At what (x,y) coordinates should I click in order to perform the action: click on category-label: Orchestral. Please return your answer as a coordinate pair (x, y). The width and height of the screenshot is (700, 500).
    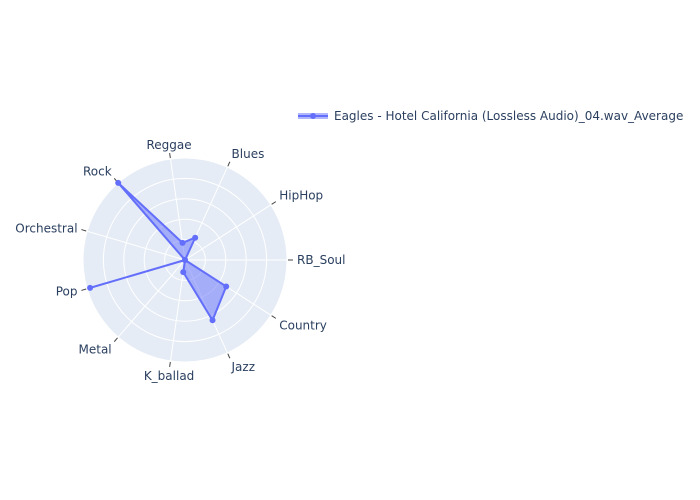
    Looking at the image, I should click on (46, 228).